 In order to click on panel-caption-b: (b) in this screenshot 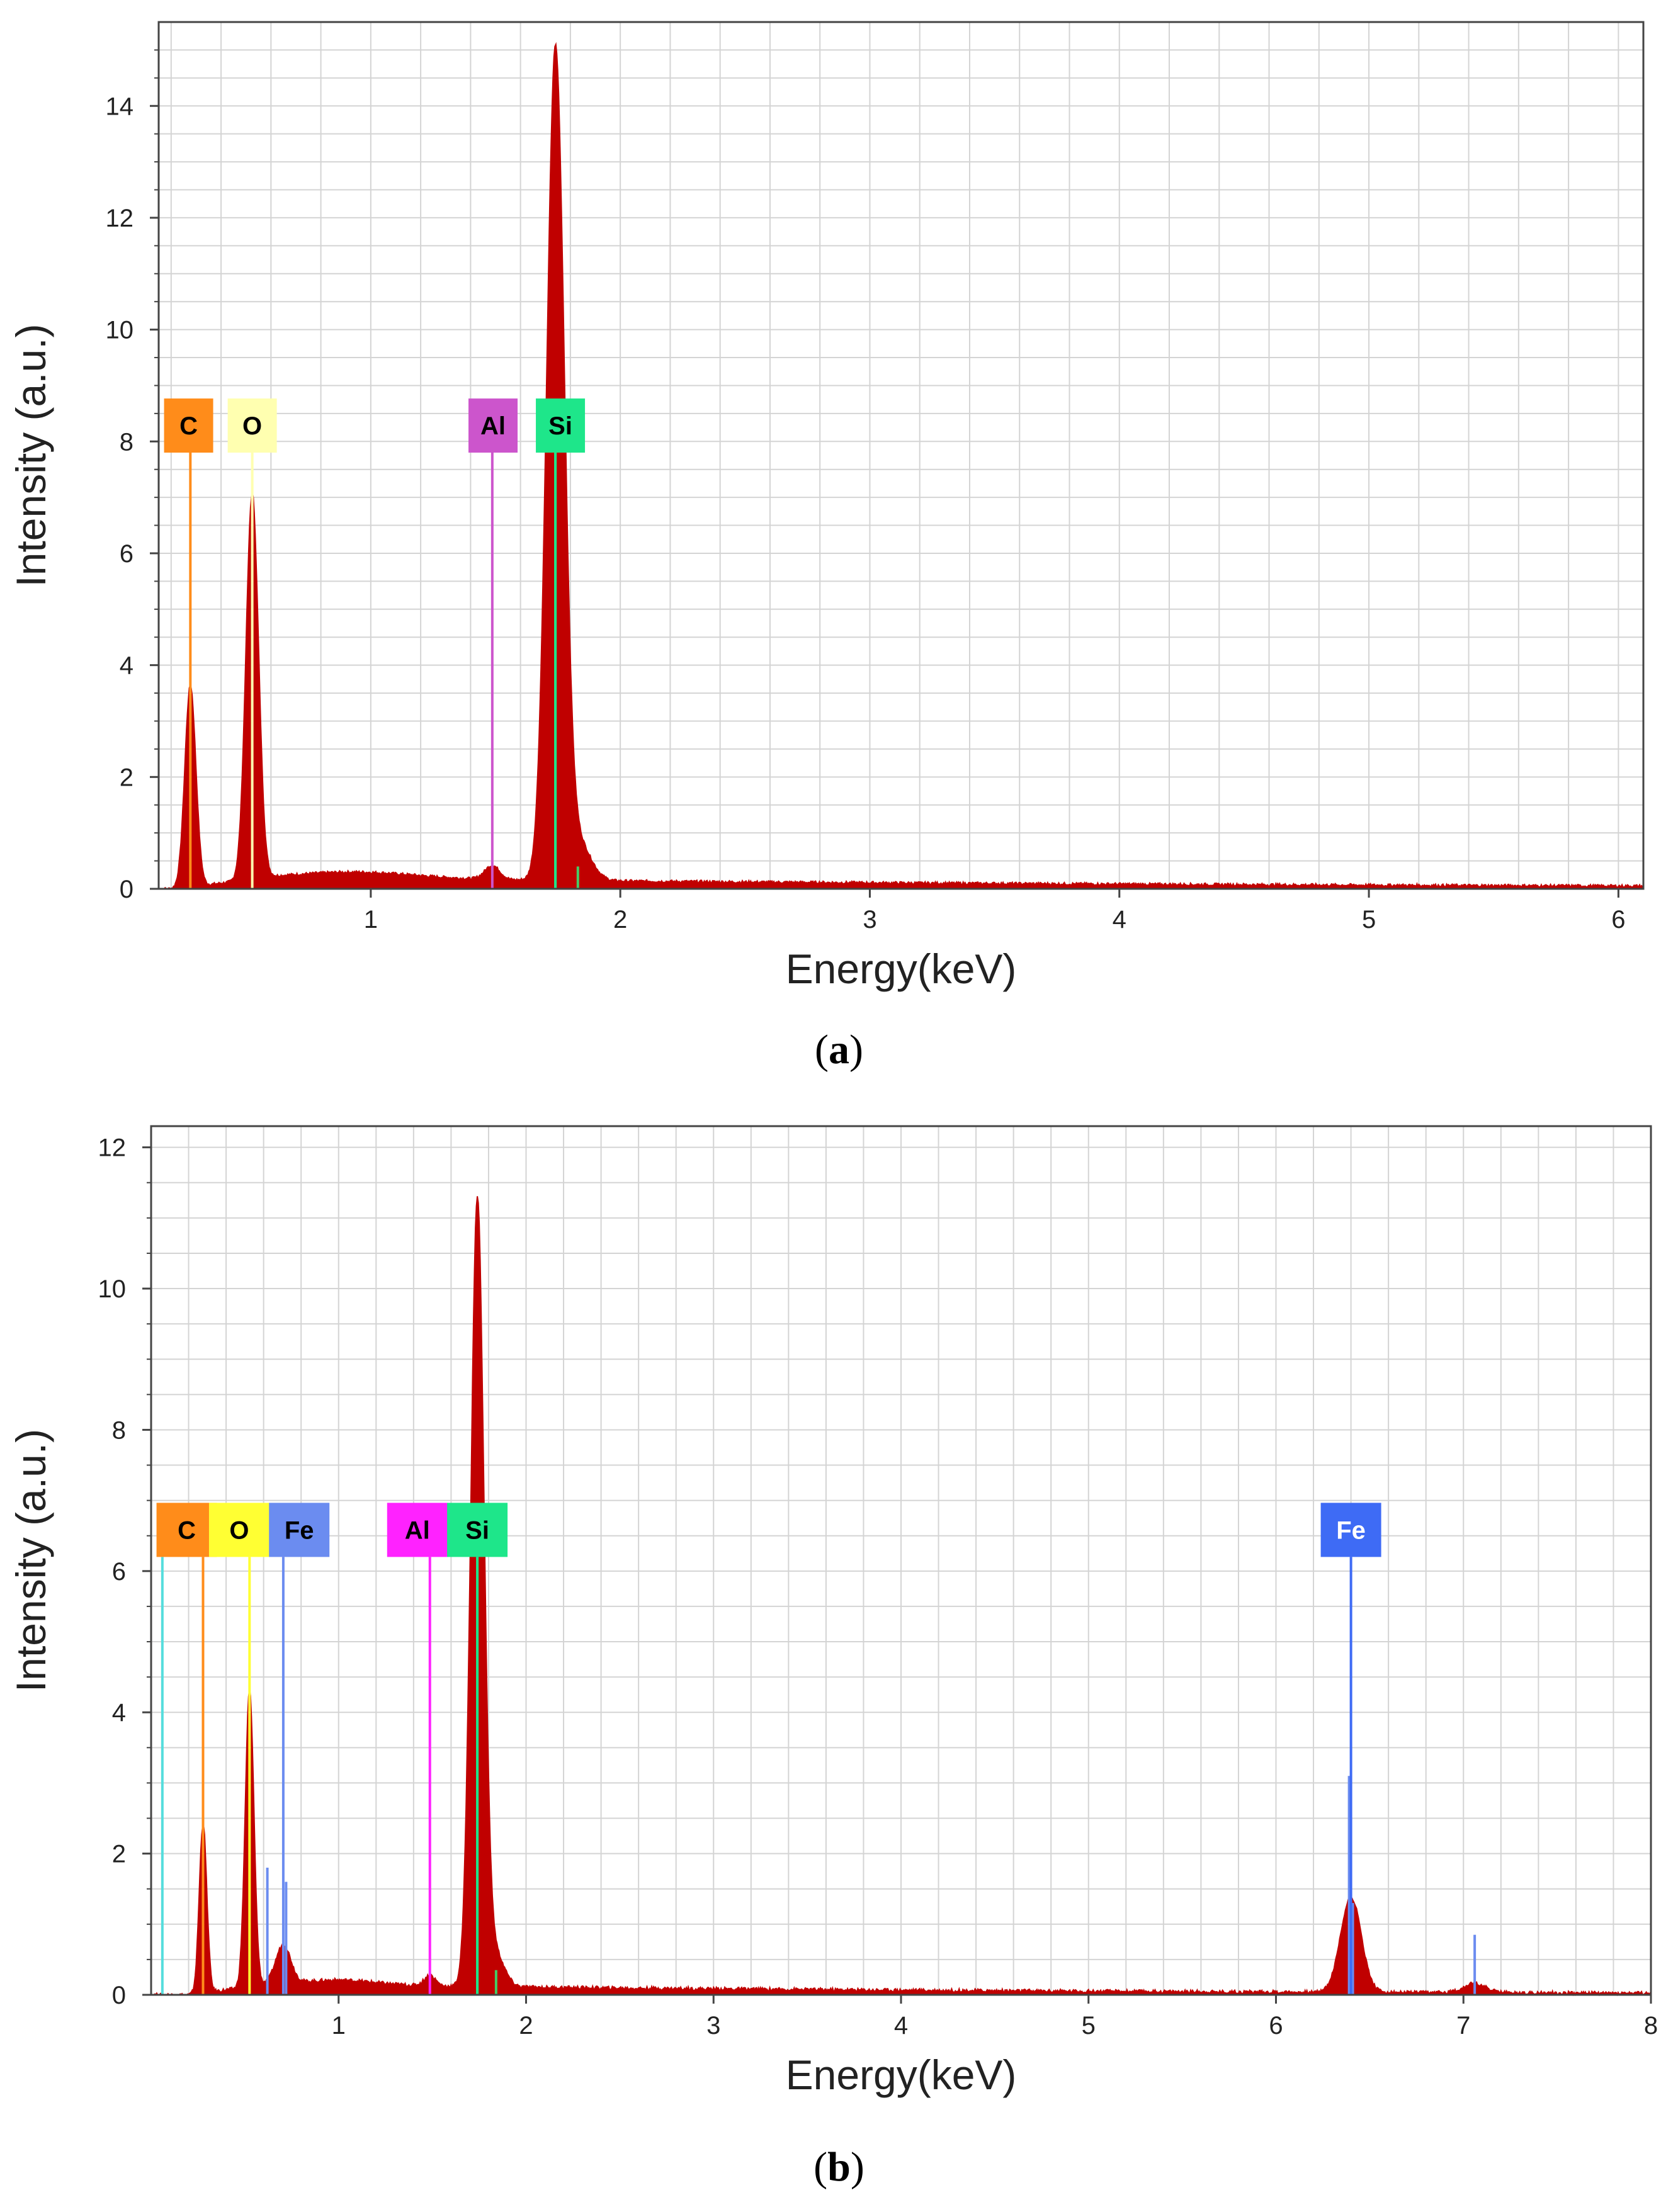, I will do `click(839, 2167)`.